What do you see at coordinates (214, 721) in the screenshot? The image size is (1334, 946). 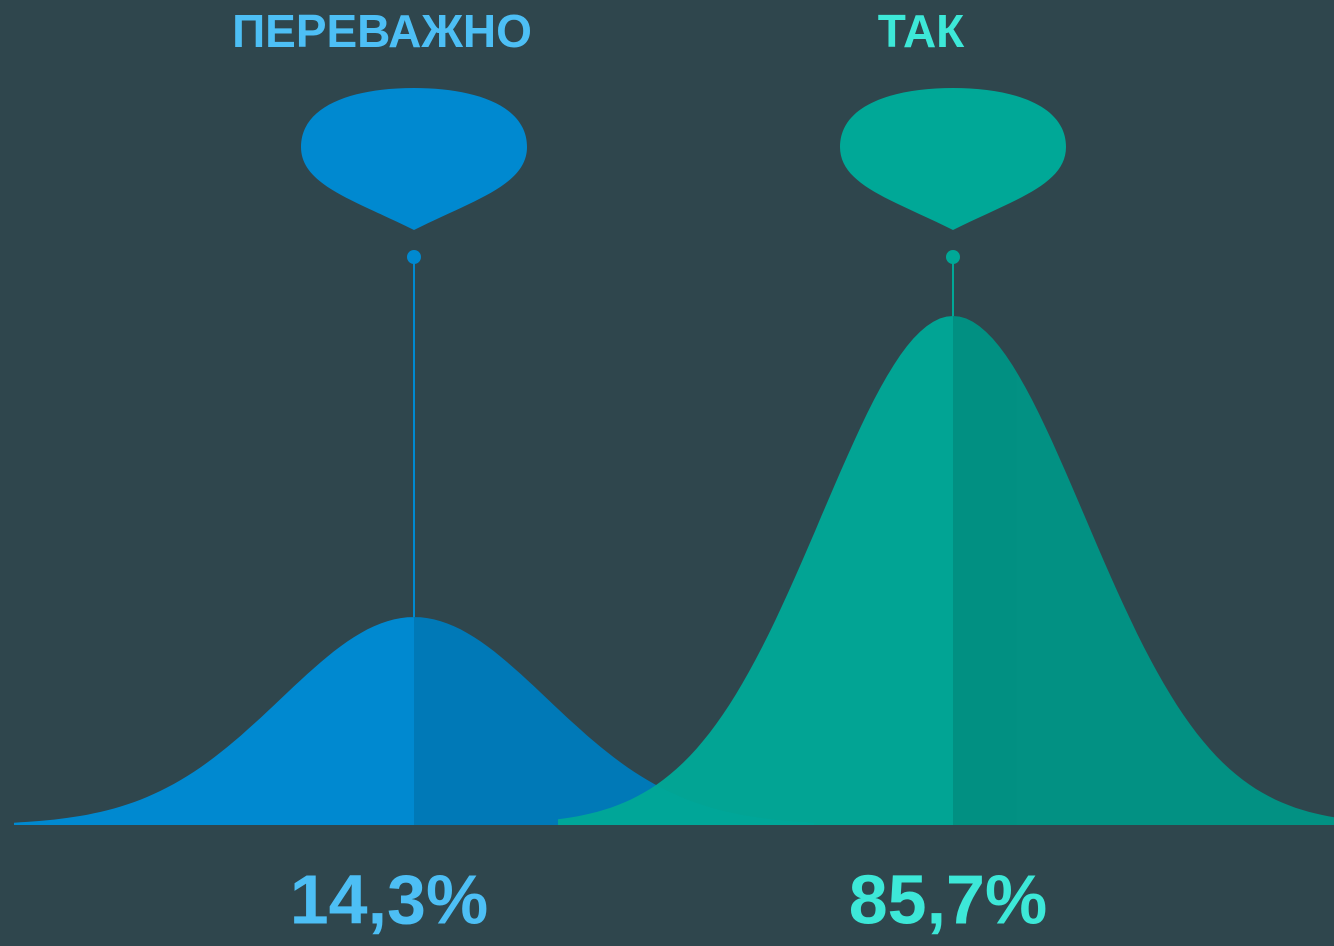 I see `bell-left-half` at bounding box center [214, 721].